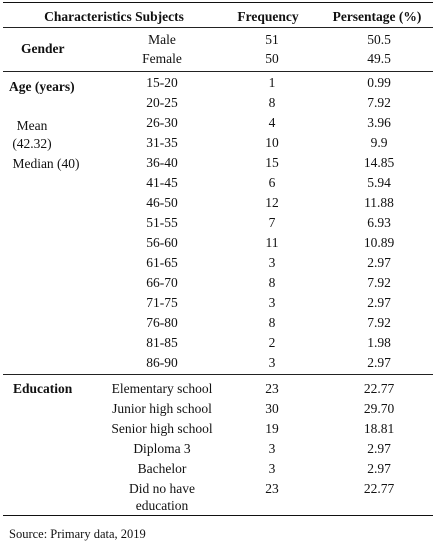 The image size is (436, 546). What do you see at coordinates (379, 202) in the screenshot?
I see `row-percentage: 11.88` at bounding box center [379, 202].